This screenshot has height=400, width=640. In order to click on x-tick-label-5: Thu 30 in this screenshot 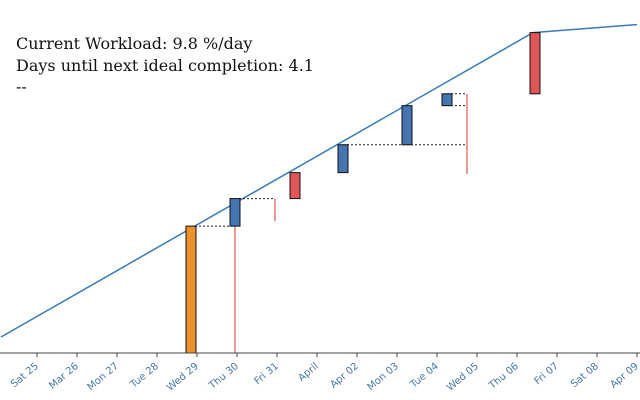, I will do `click(224, 376)`.